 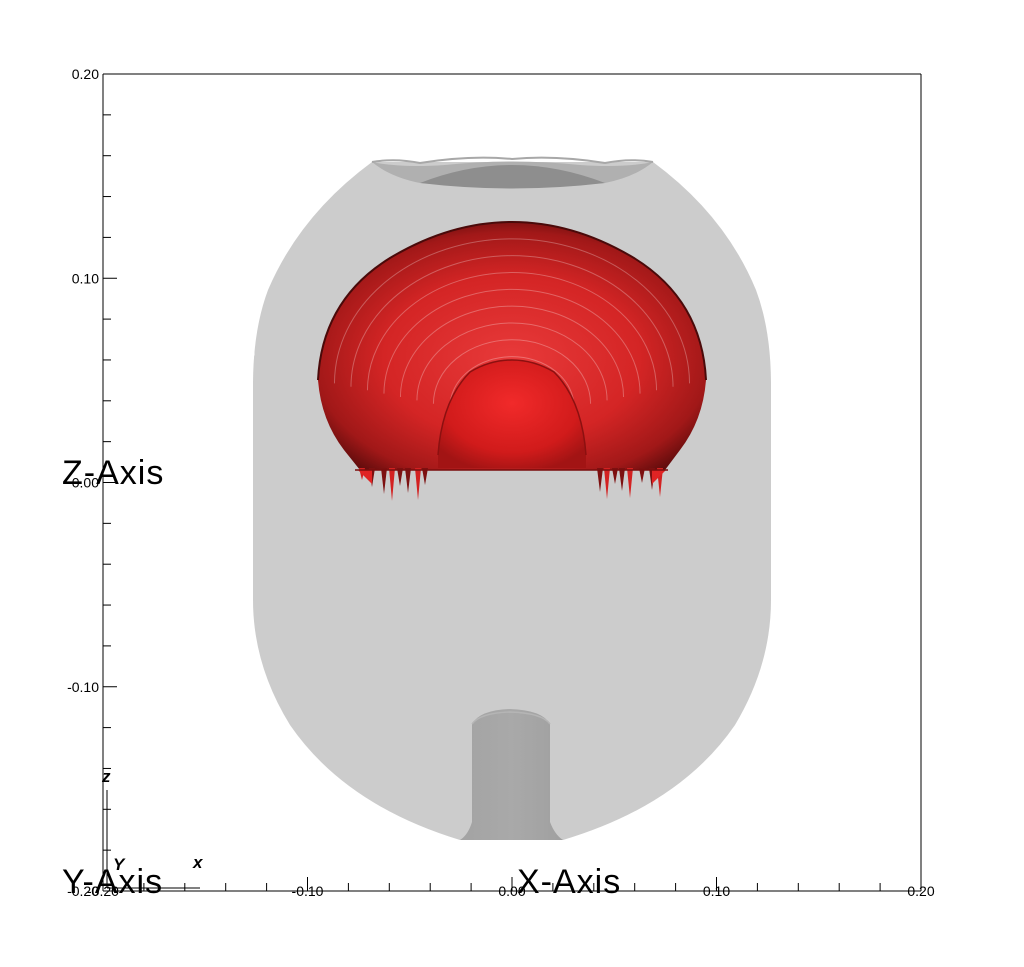 What do you see at coordinates (85, 278) in the screenshot?
I see `z-tick-label: 0.10` at bounding box center [85, 278].